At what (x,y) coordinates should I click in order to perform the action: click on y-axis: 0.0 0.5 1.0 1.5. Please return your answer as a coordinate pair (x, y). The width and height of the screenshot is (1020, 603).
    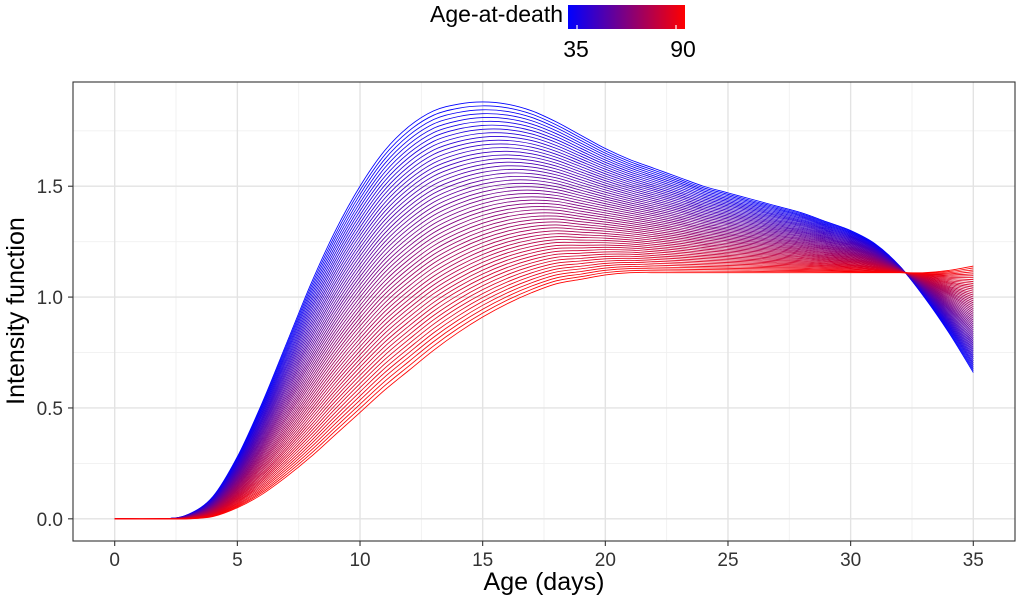
    Looking at the image, I should click on (55, 354).